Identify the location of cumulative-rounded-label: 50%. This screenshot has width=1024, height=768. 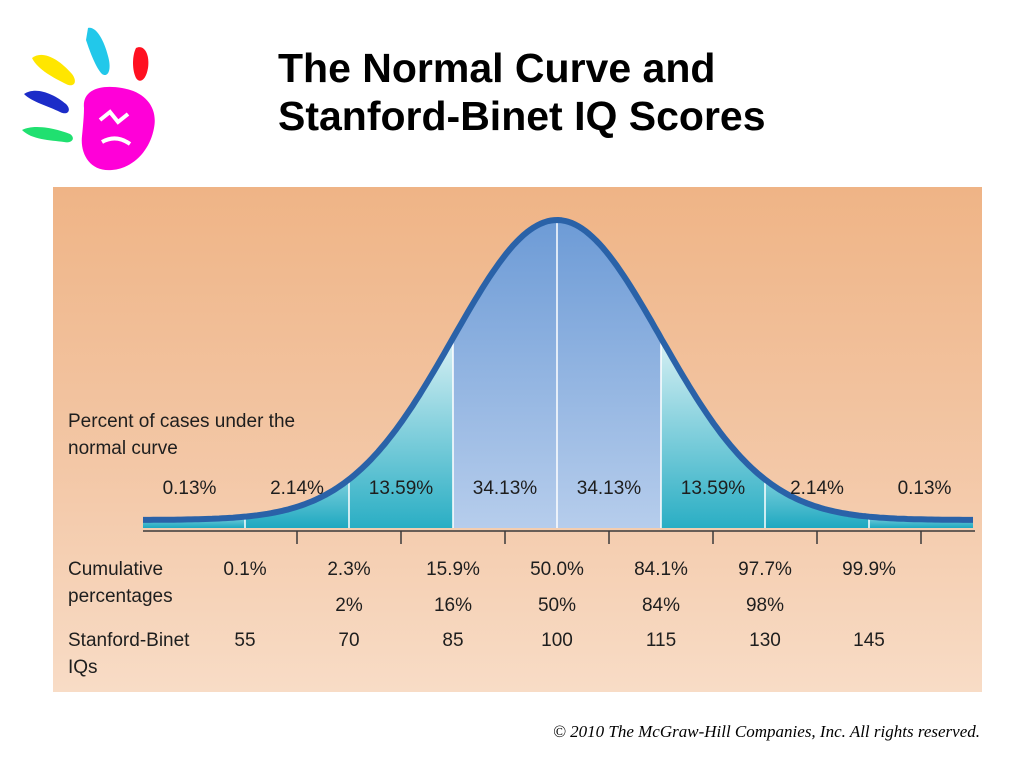
(557, 605).